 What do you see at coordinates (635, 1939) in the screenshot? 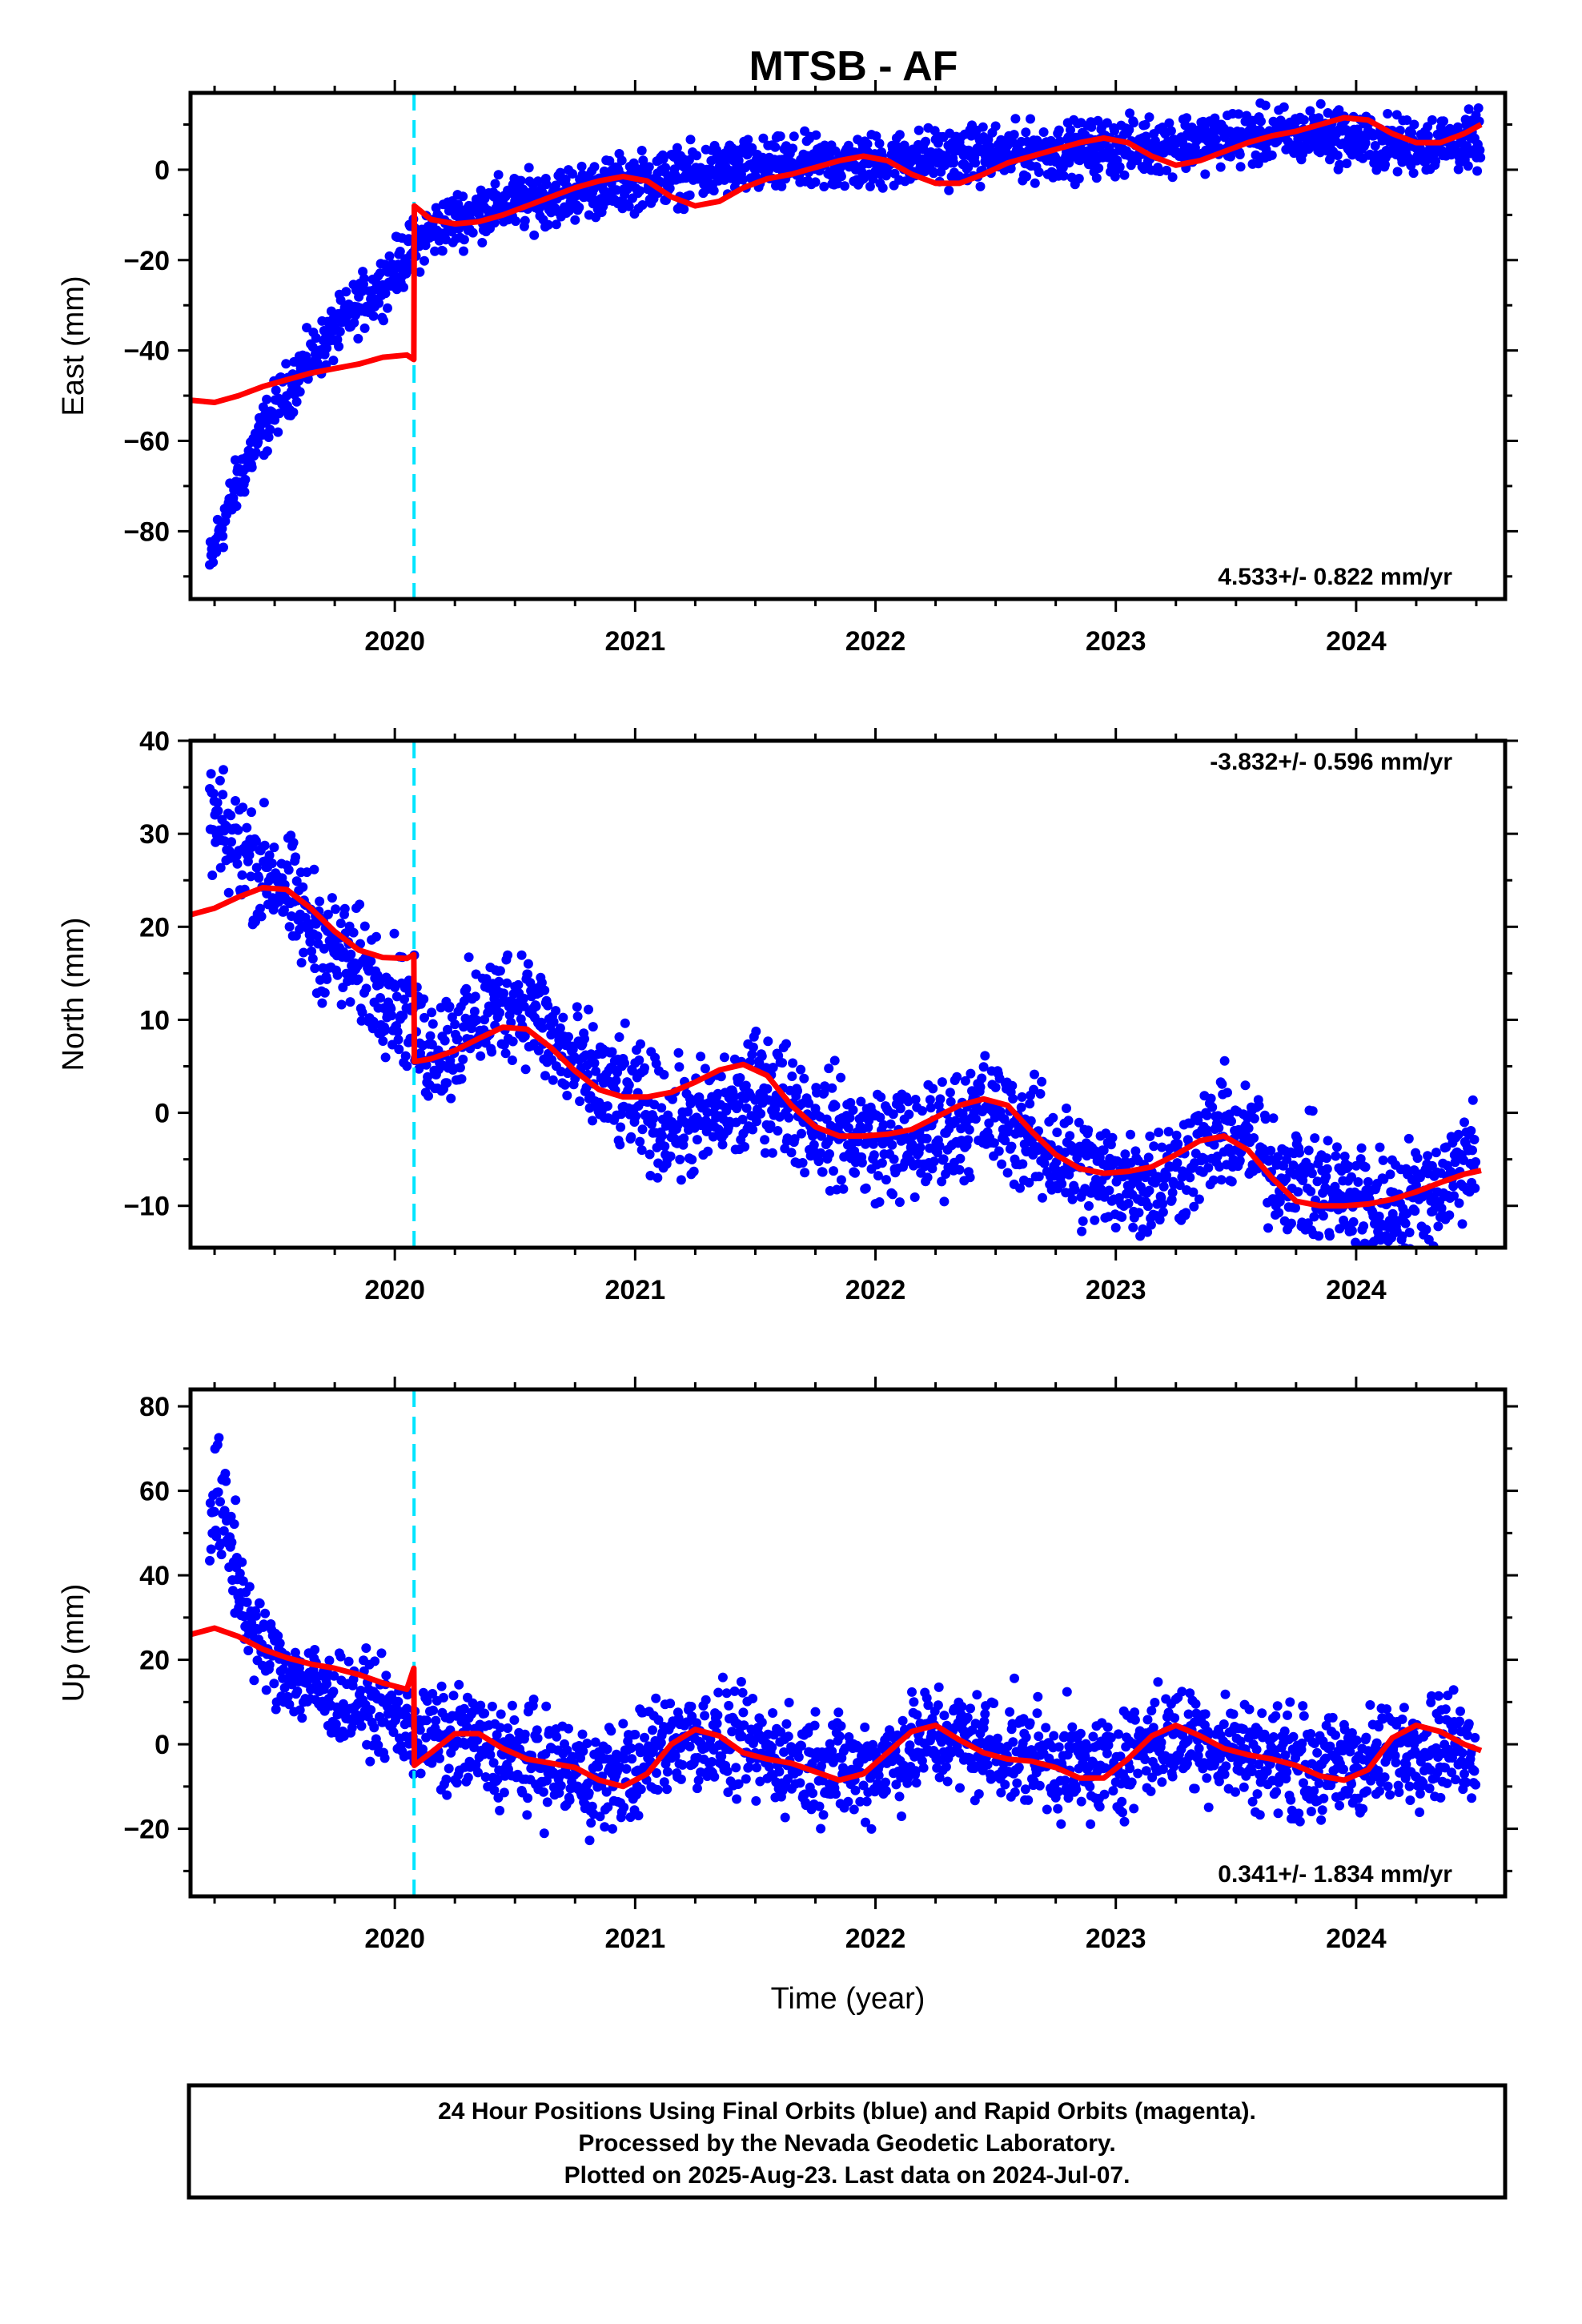
I see `x-tick-label: 2021` at bounding box center [635, 1939].